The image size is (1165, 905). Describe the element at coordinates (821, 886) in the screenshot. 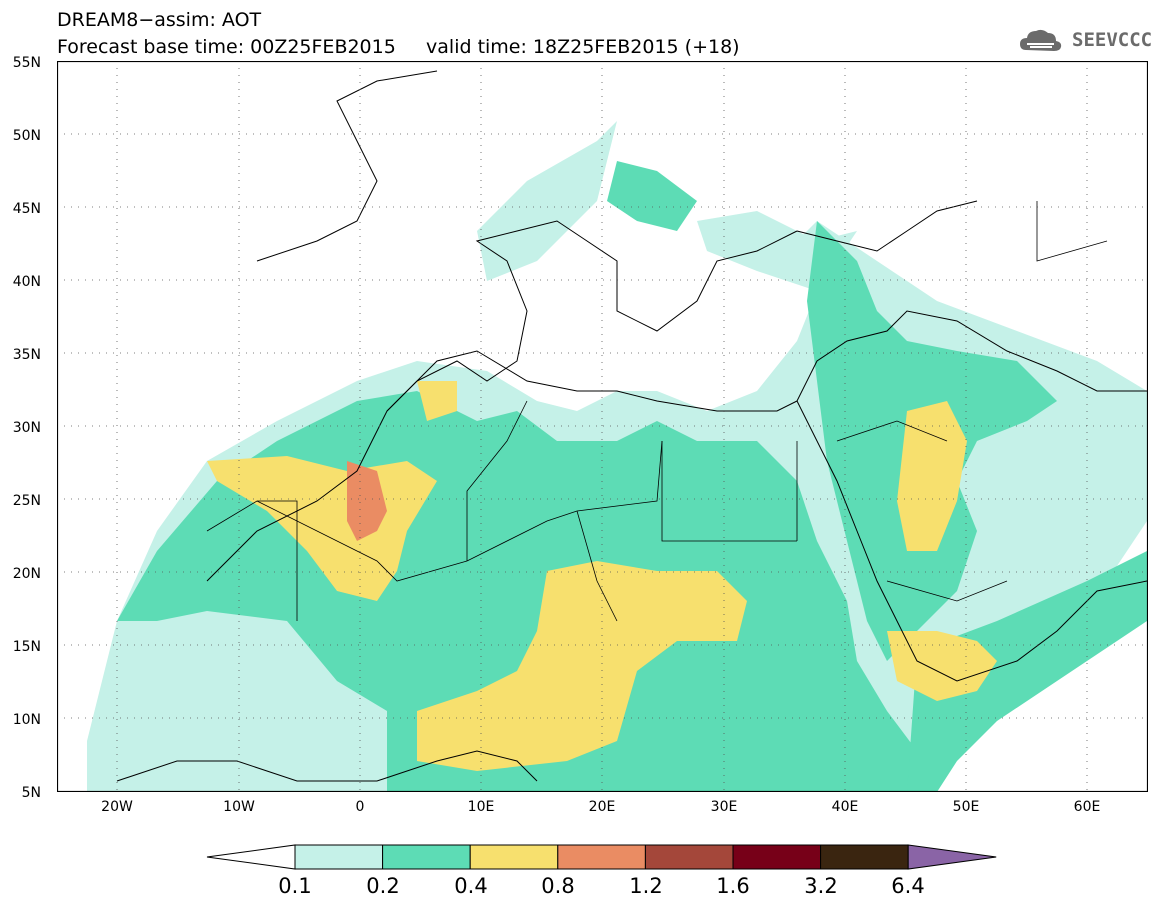

I see `colorbar-label: 3.2` at that location.